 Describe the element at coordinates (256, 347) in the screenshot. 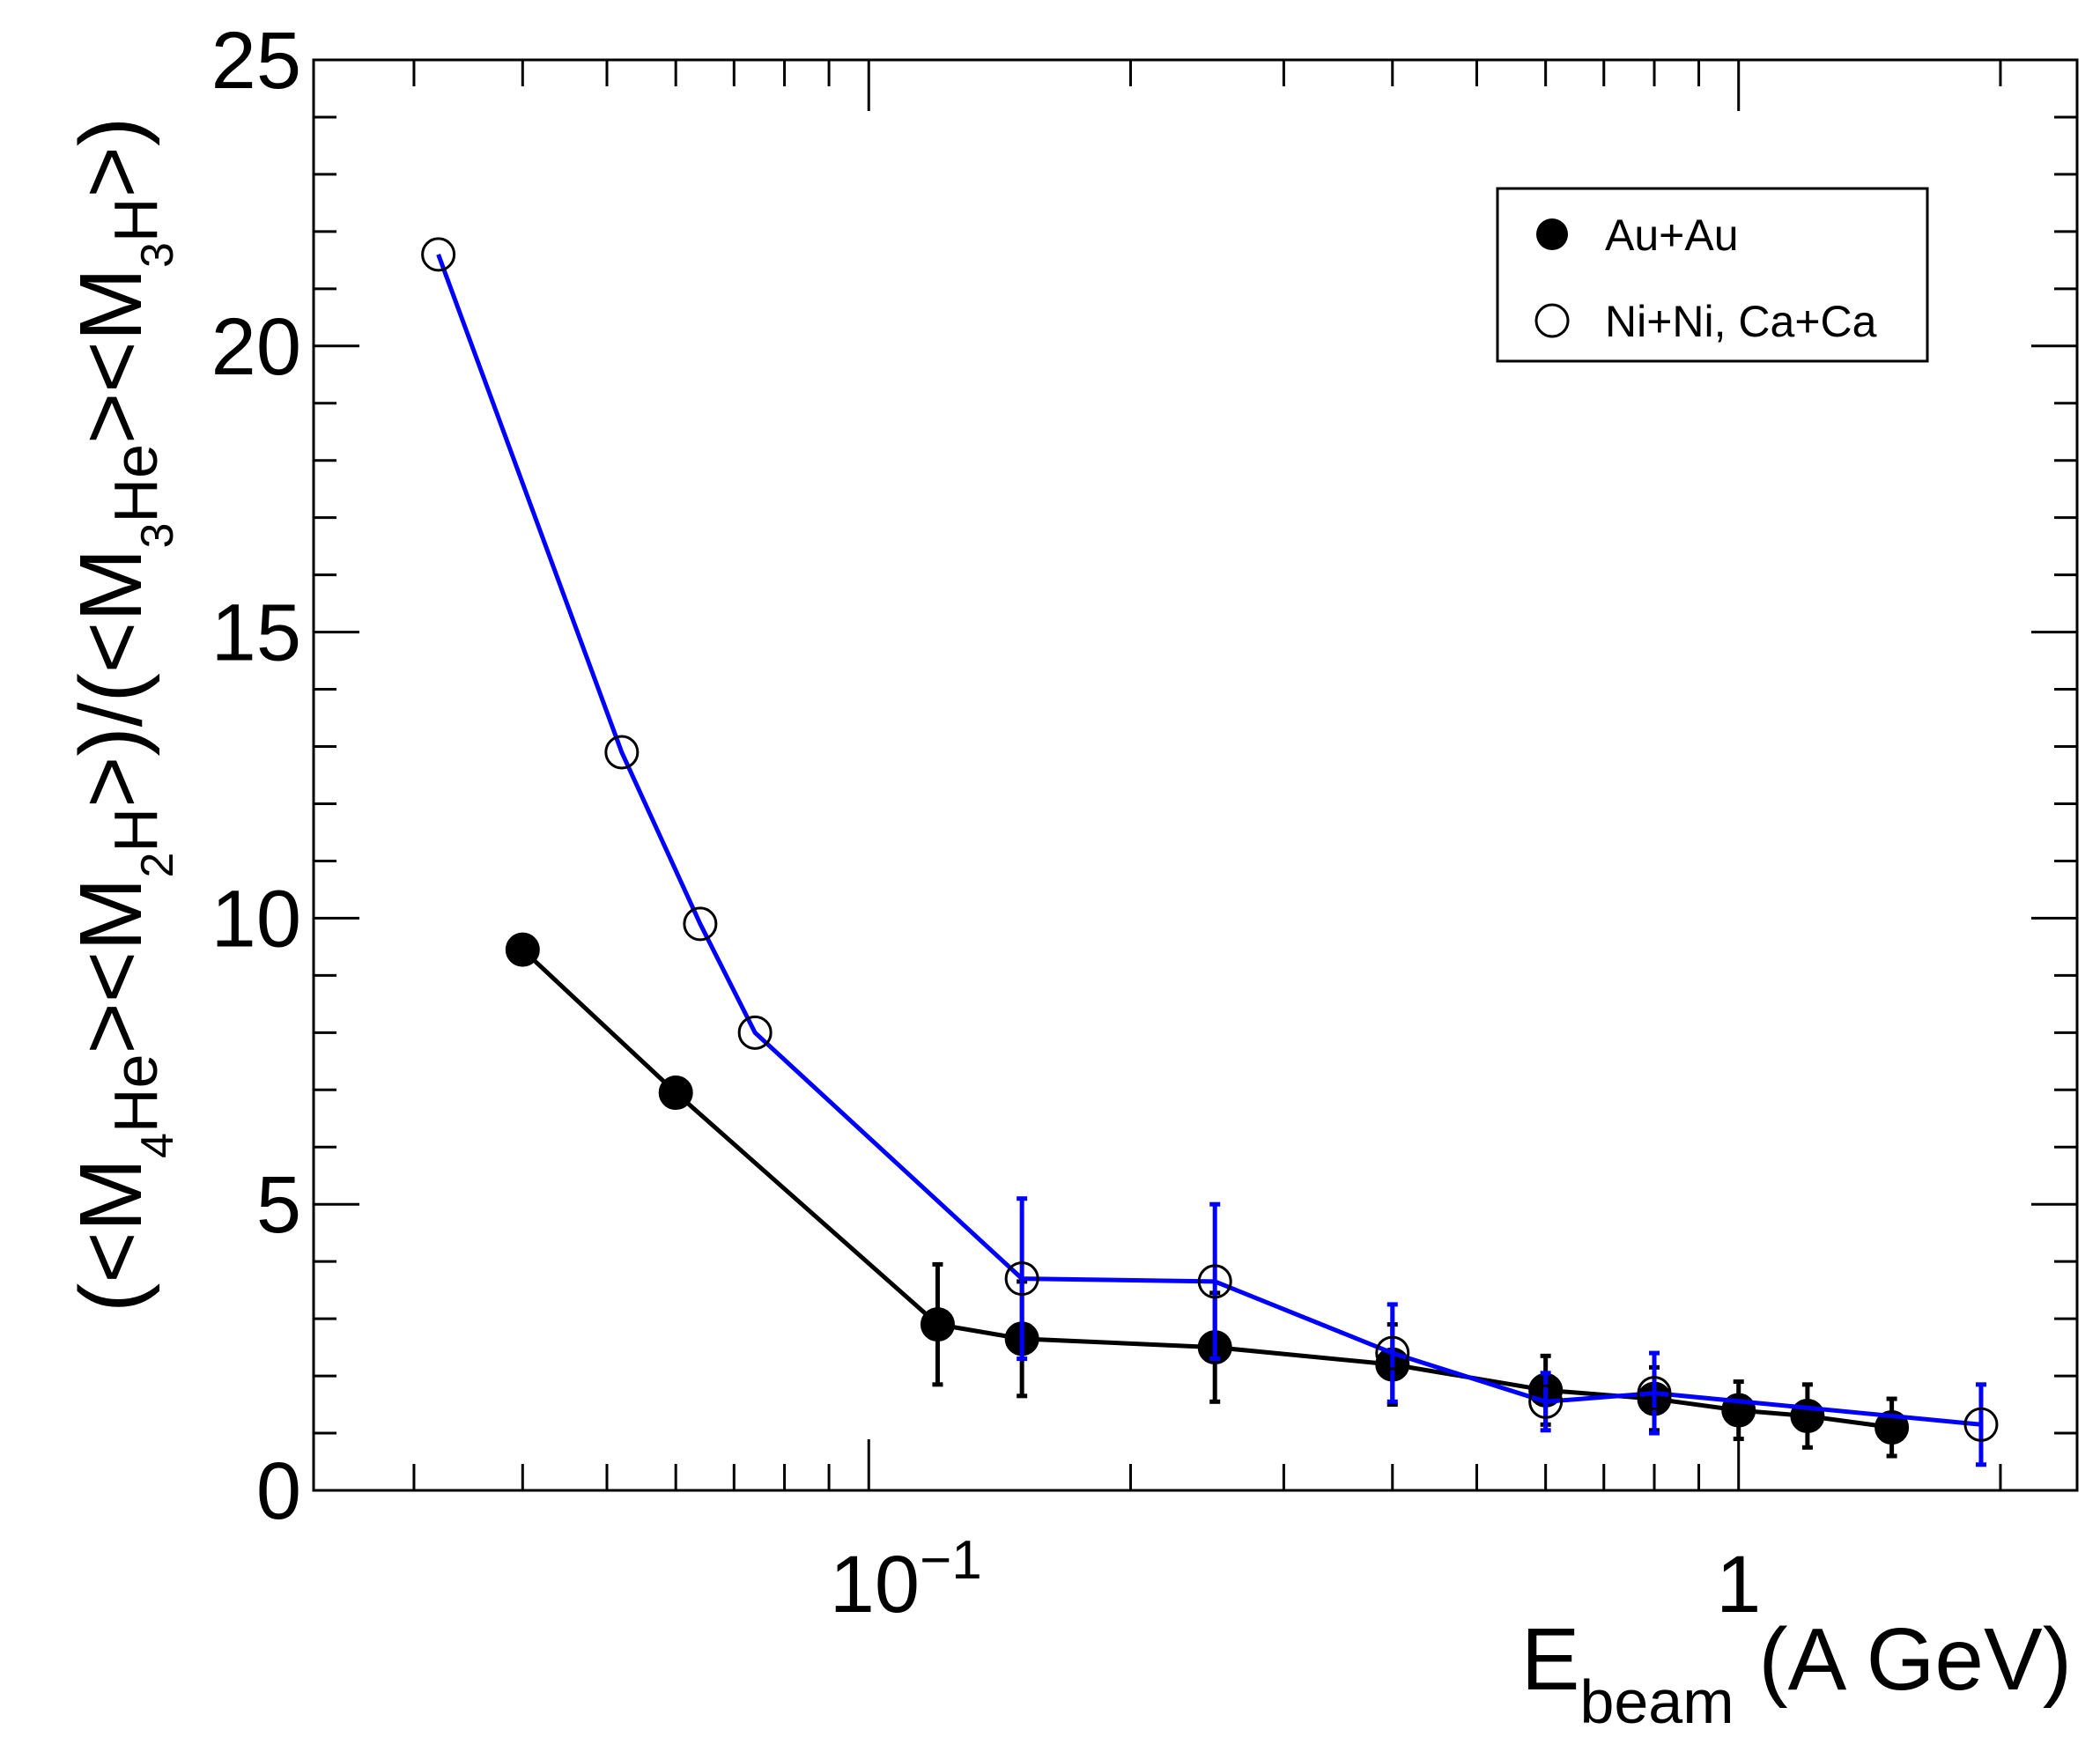

I see `y-tick-label: 20` at that location.